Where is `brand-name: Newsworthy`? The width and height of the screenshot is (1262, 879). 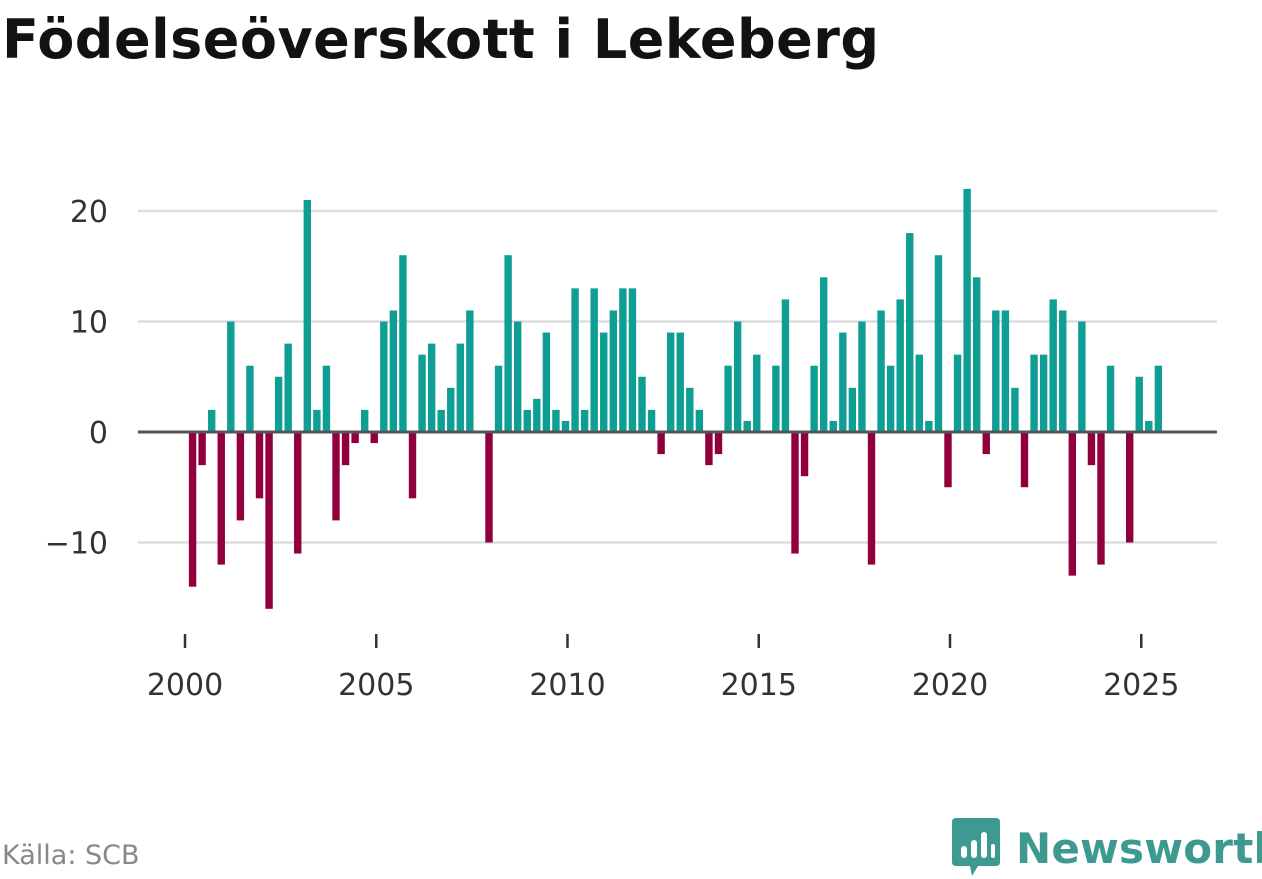
brand-name: Newsworthy is located at coordinates (1139, 848).